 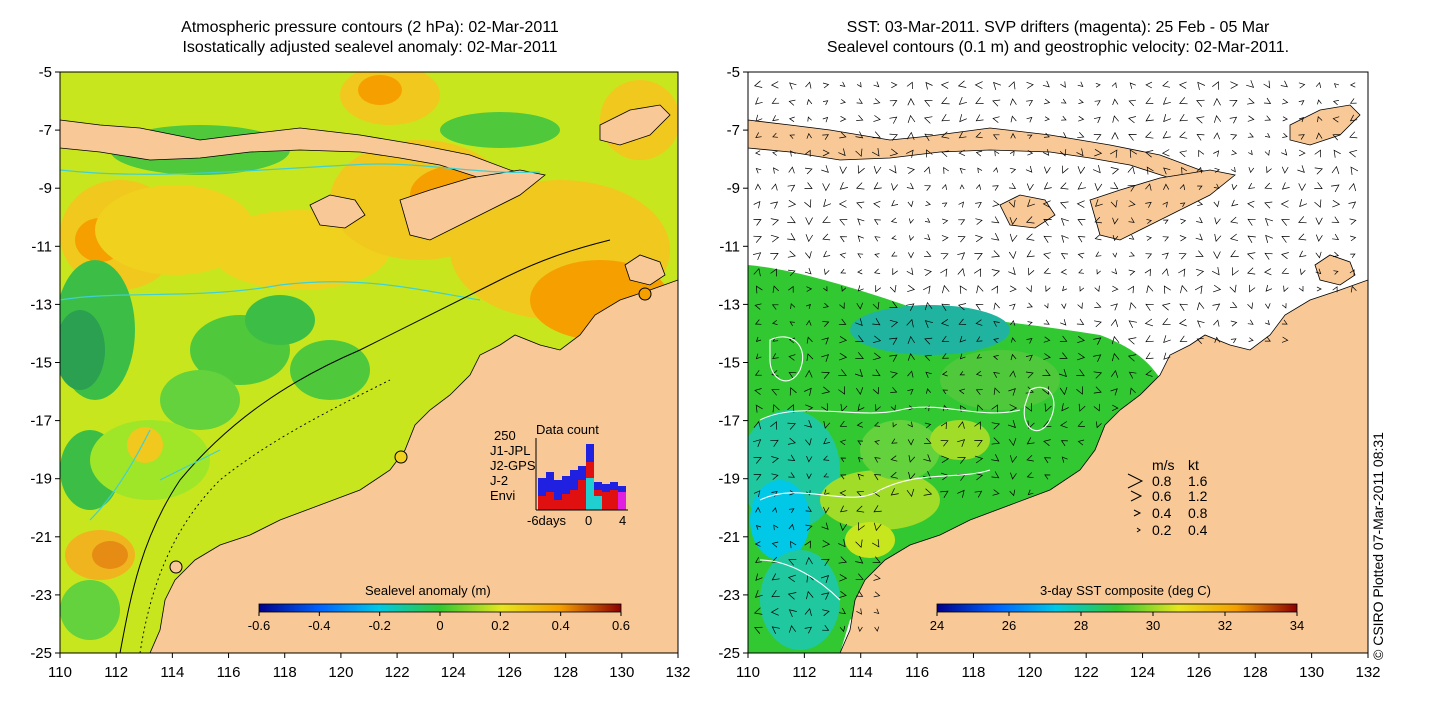 What do you see at coordinates (499, 480) in the screenshot?
I see `inset-legend-j-2: J-2` at bounding box center [499, 480].